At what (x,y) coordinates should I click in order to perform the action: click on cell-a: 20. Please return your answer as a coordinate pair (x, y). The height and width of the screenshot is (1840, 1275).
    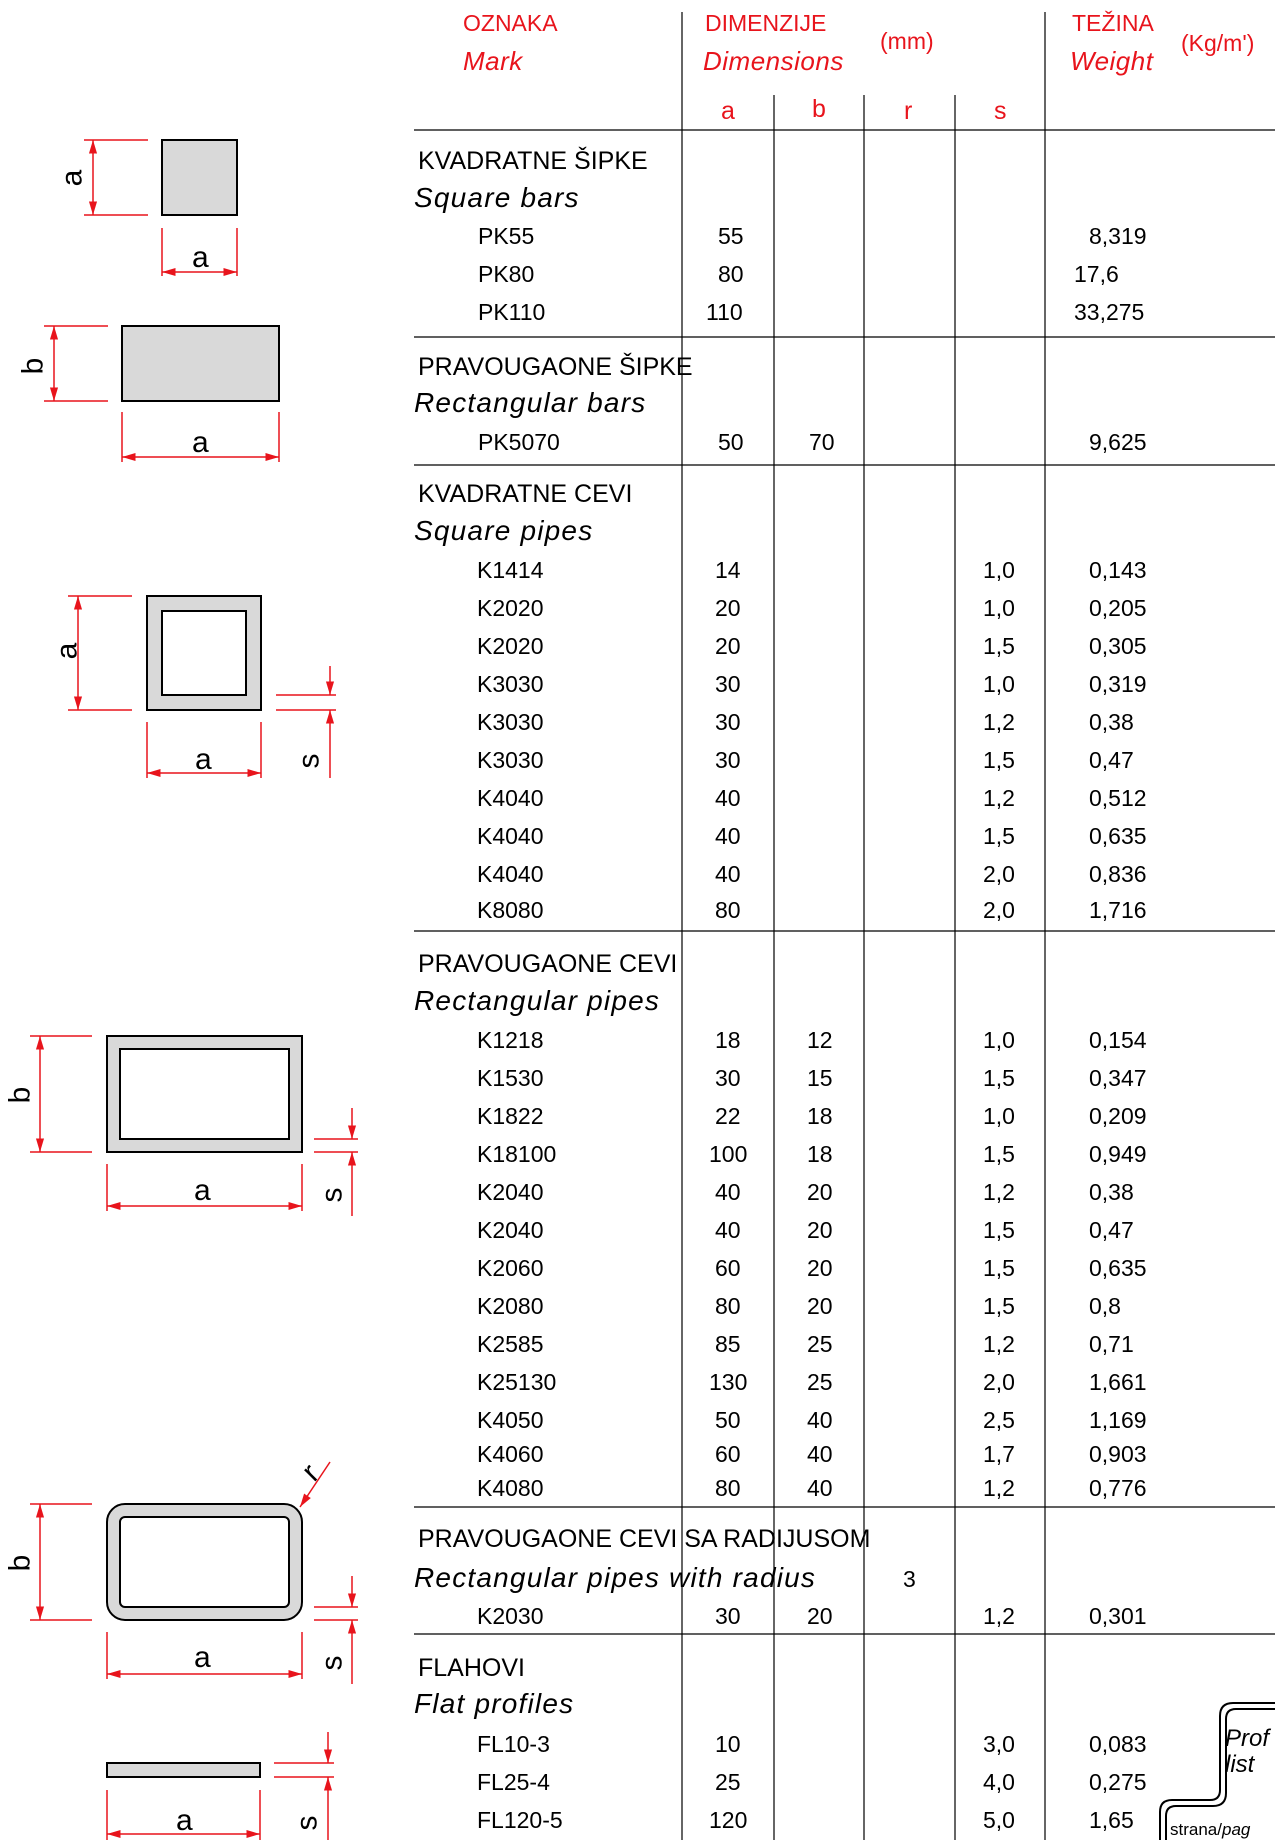
    Looking at the image, I should click on (728, 646).